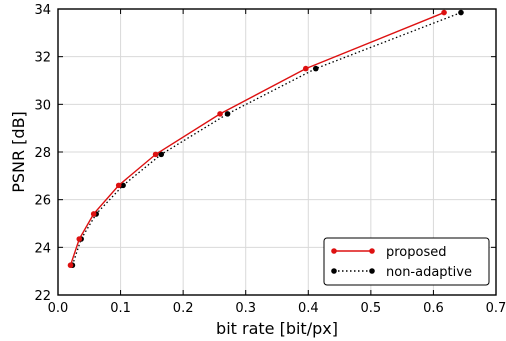 The image size is (506, 341). Describe the element at coordinates (42, 58) in the screenshot. I see `y-tick-label: 32` at that location.